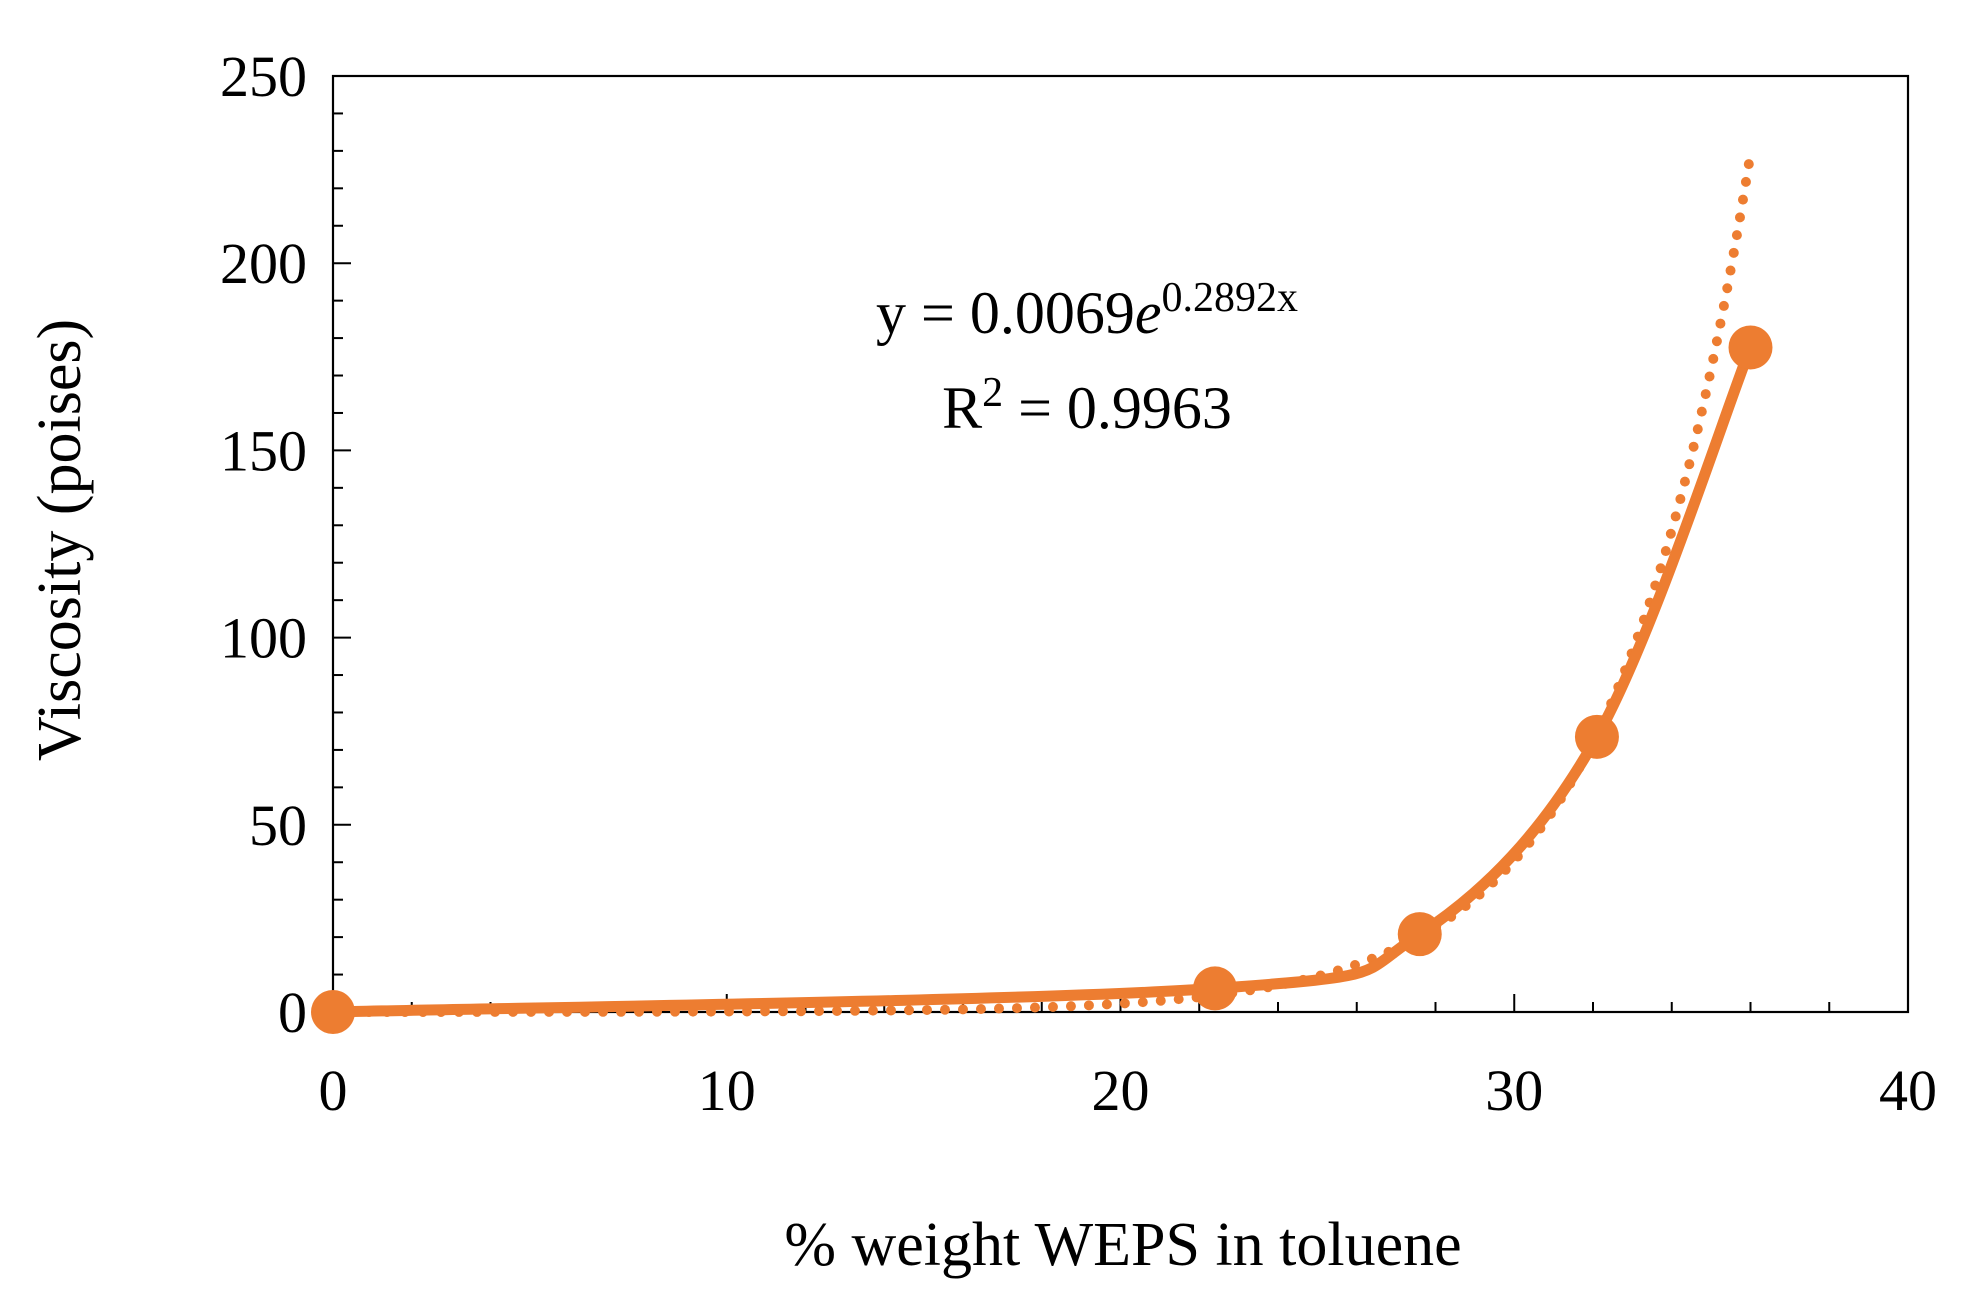  I want to click on x-tick-label: 10, so click(727, 1090).